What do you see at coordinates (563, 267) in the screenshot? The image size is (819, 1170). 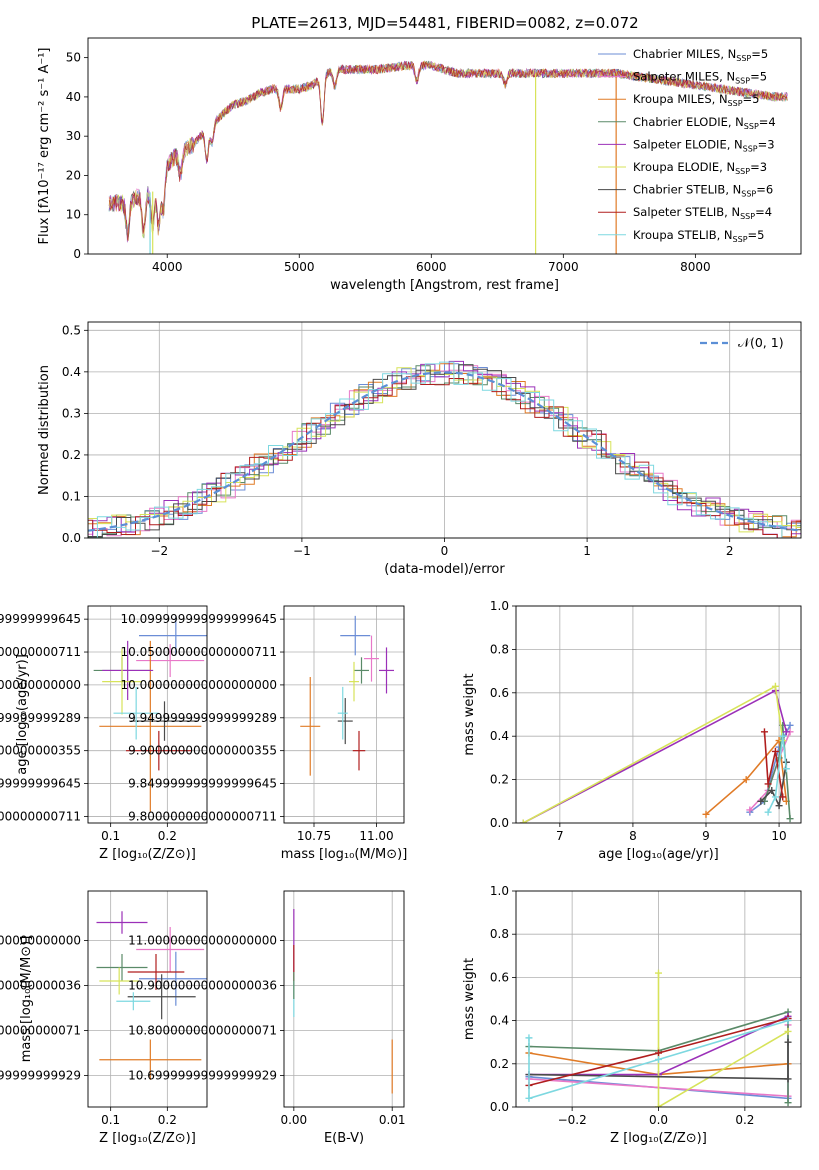 I see `x-tick-label: 7000` at bounding box center [563, 267].